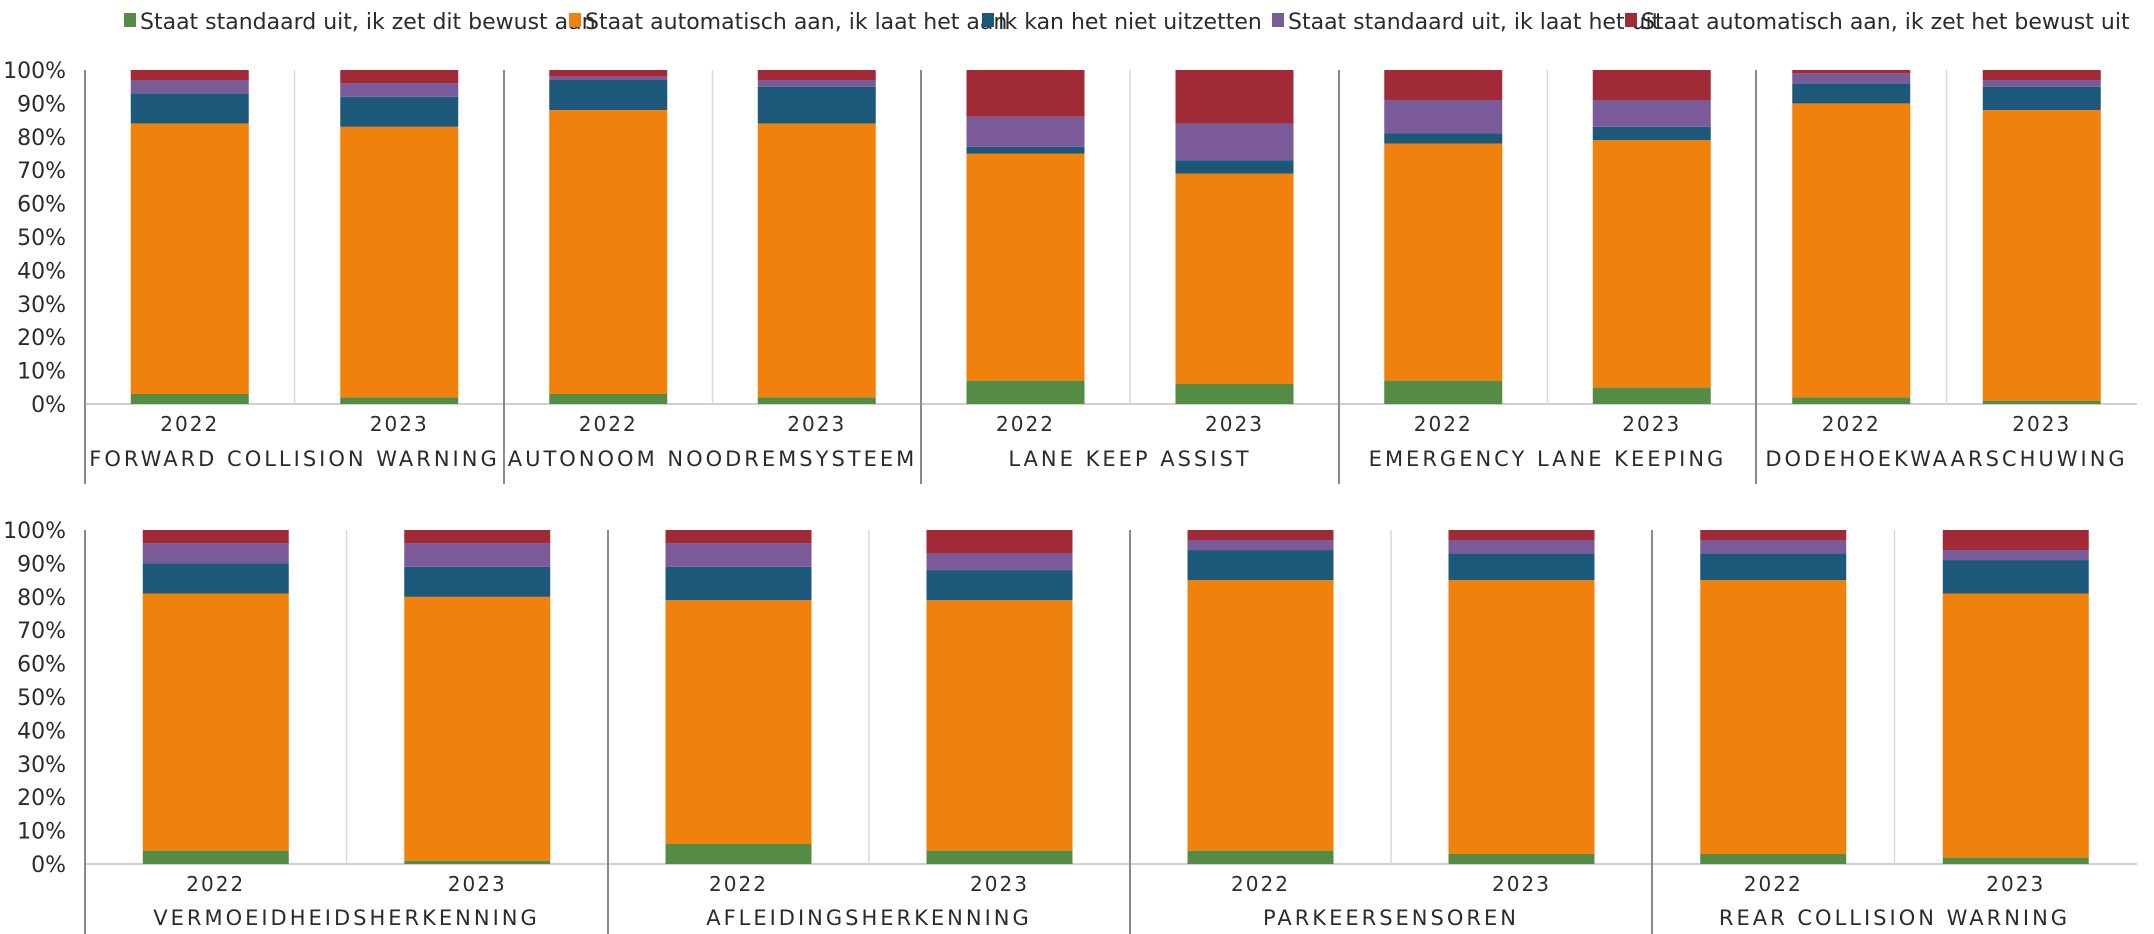 This screenshot has height=934, width=2154. Describe the element at coordinates (713, 459) in the screenshot. I see `group-label: AUTONOOM NOODREMSYSTEEM` at that location.